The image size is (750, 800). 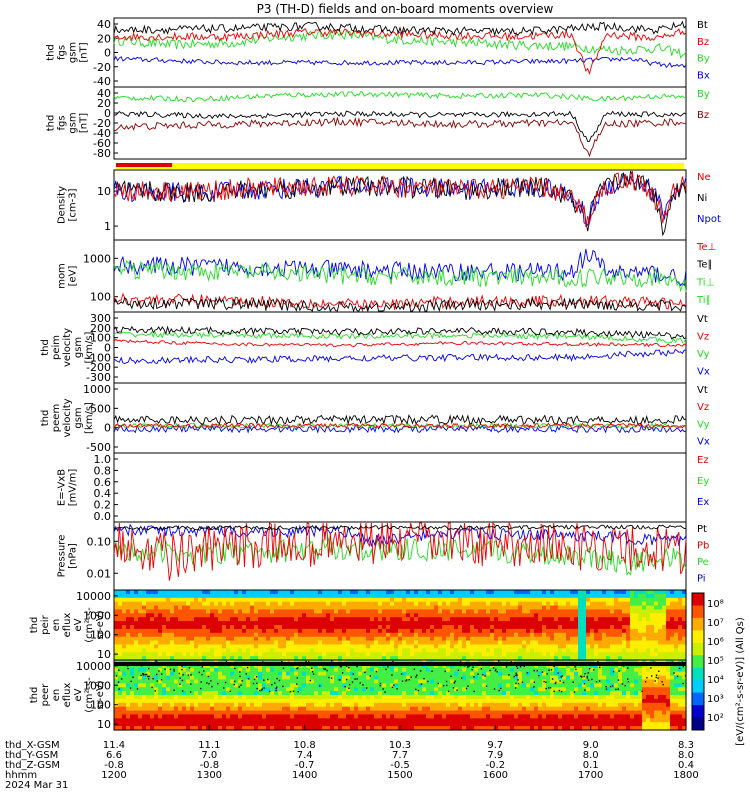 What do you see at coordinates (104, 191) in the screenshot?
I see `y-tick-label: 10` at bounding box center [104, 191].